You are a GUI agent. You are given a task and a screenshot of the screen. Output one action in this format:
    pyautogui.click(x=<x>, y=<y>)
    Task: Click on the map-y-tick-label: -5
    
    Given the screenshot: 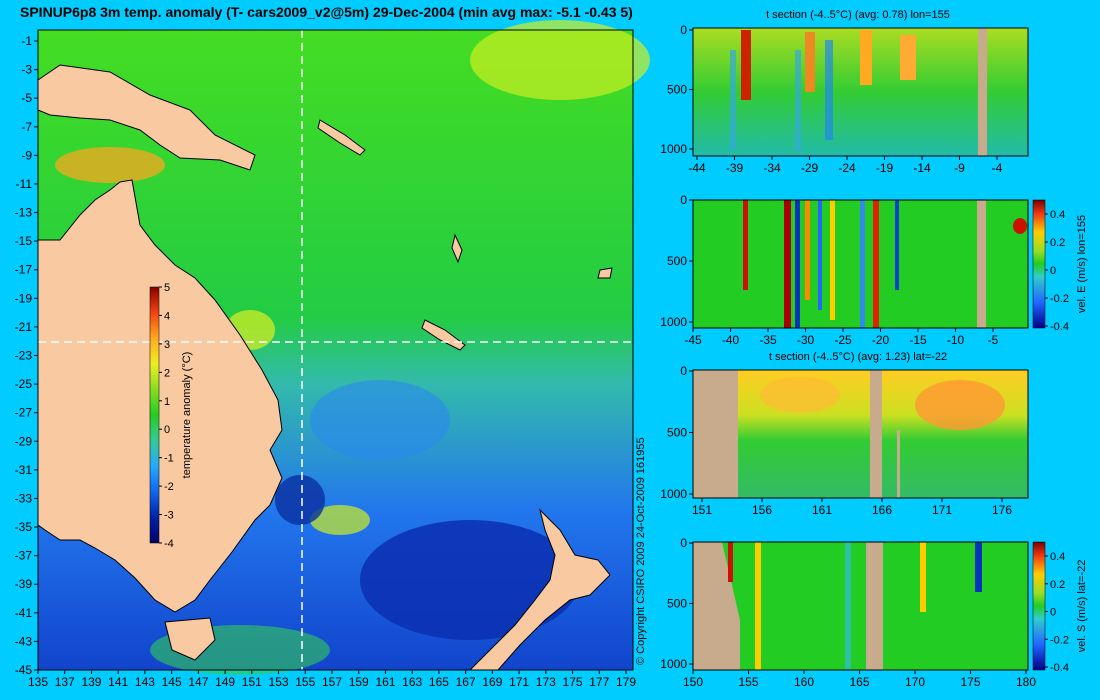 What is the action you would take?
    pyautogui.click(x=26, y=98)
    